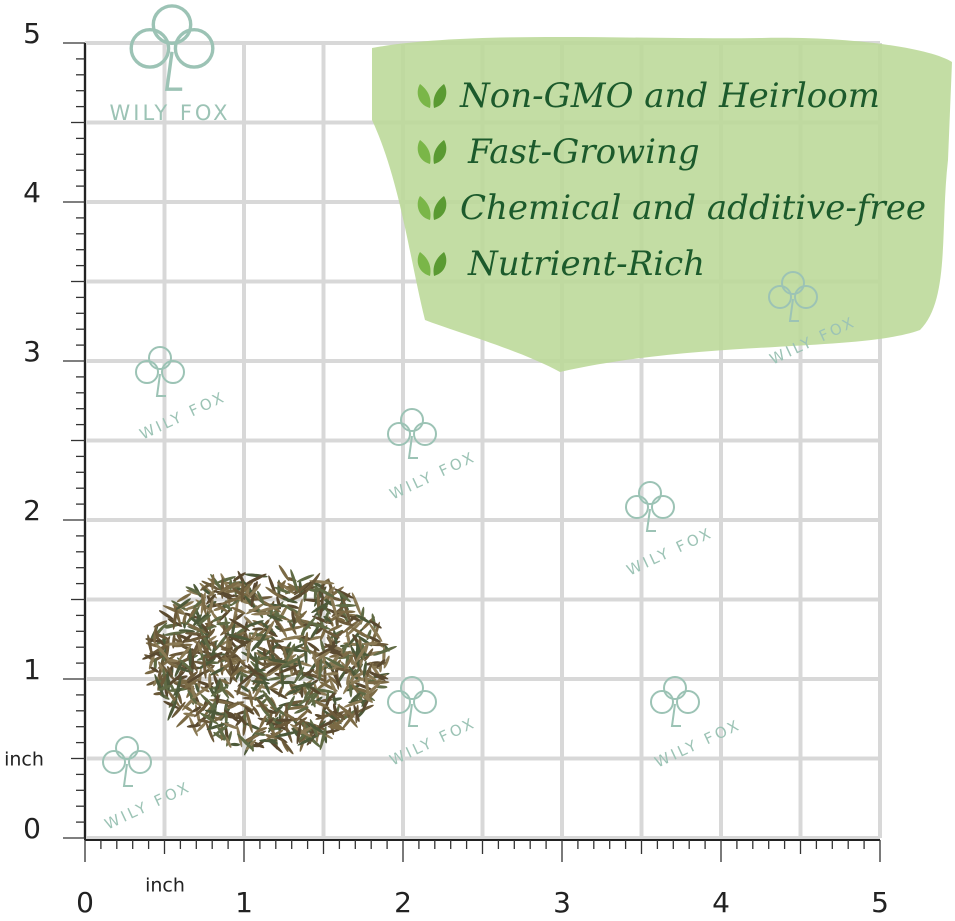 The height and width of the screenshot is (921, 955). I want to click on x-ruler-label: 2, so click(403, 902).